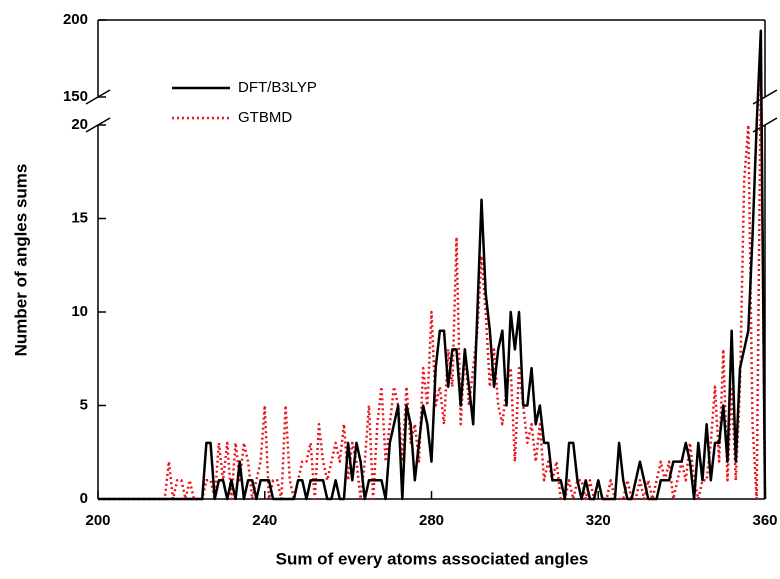 The image size is (780, 579). What do you see at coordinates (277, 87) in the screenshot?
I see `legend-label: DFT/B3LYP` at bounding box center [277, 87].